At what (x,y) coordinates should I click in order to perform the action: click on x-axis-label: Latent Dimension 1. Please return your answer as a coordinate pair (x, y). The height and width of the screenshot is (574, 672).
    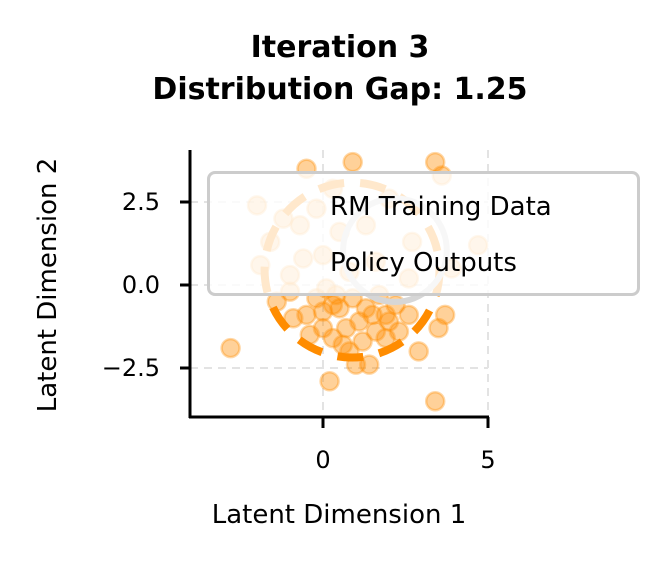
    Looking at the image, I should click on (339, 515).